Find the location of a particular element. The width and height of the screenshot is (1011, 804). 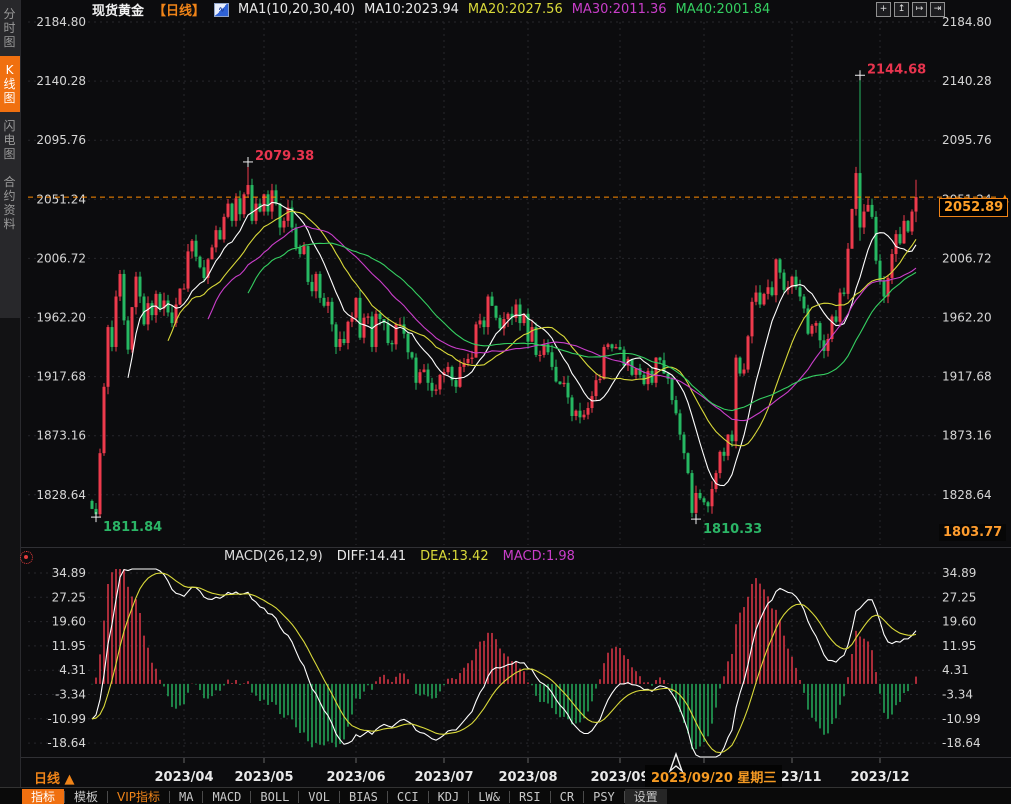

toolbar-item-KDJ: KDJ is located at coordinates (448, 796).